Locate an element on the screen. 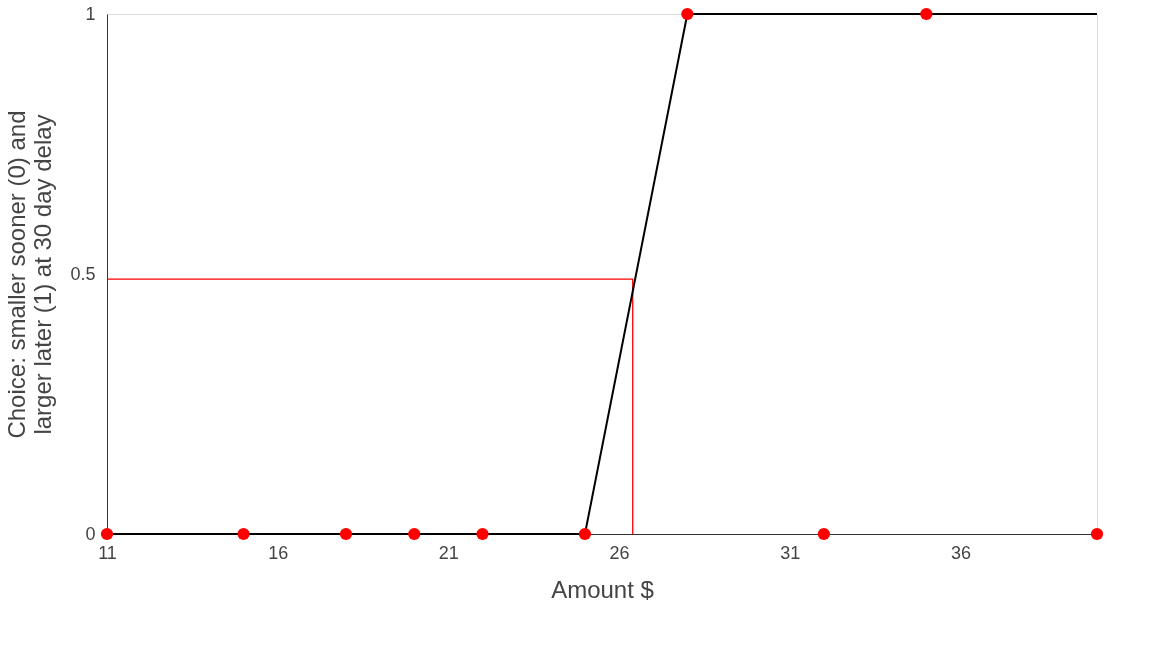 The height and width of the screenshot is (654, 1171). x-tick-label: 31 is located at coordinates (790, 552).